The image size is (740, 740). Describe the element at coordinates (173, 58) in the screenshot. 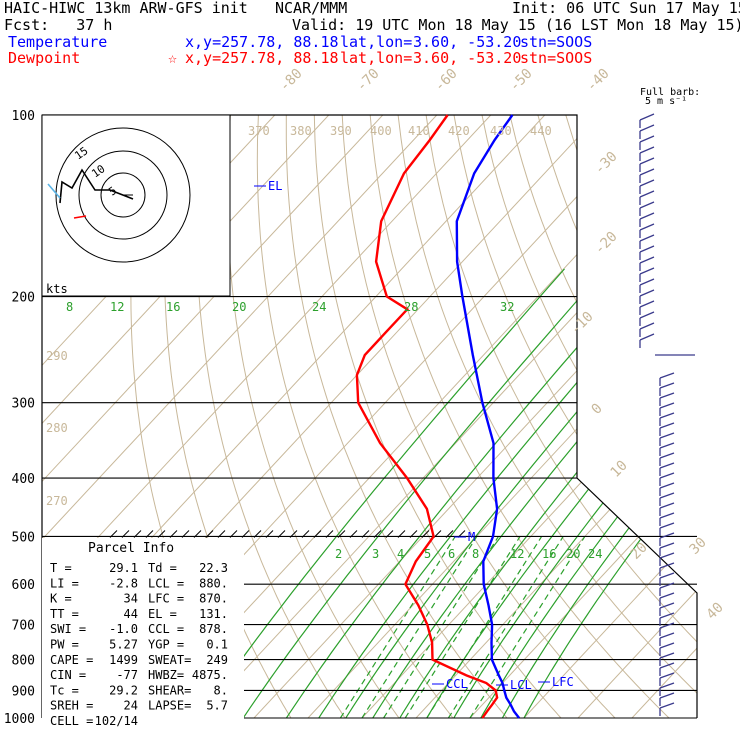

I see `star-icon: ☆` at that location.